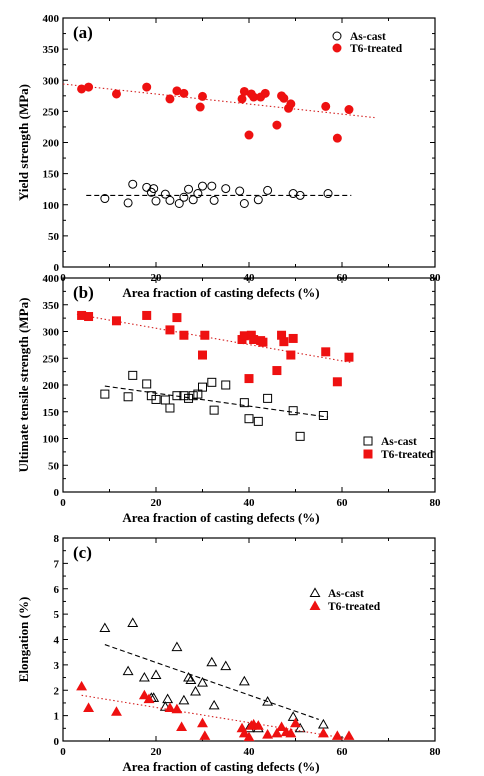  I want to click on y-tick-label: 2, so click(57, 691).